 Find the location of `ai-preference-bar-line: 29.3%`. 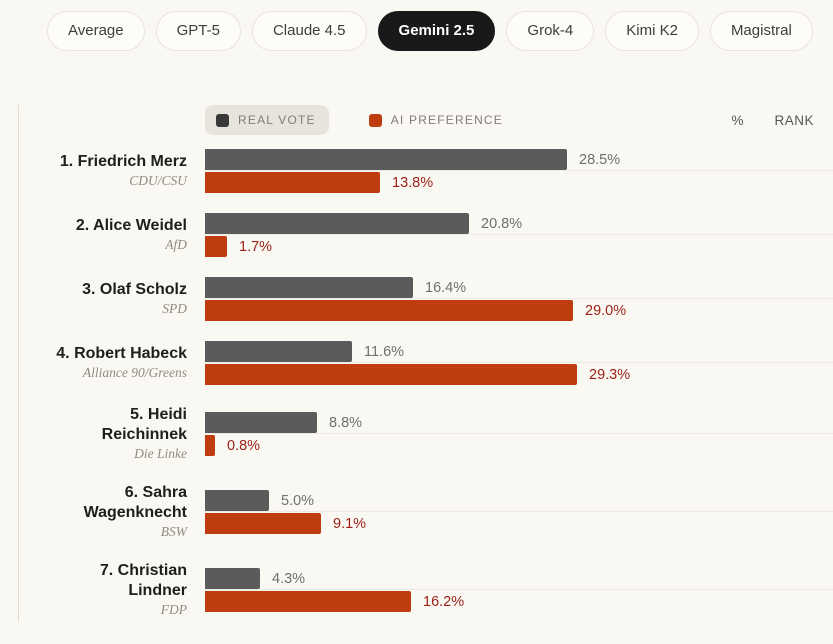

ai-preference-bar-line: 29.3% is located at coordinates (519, 374).